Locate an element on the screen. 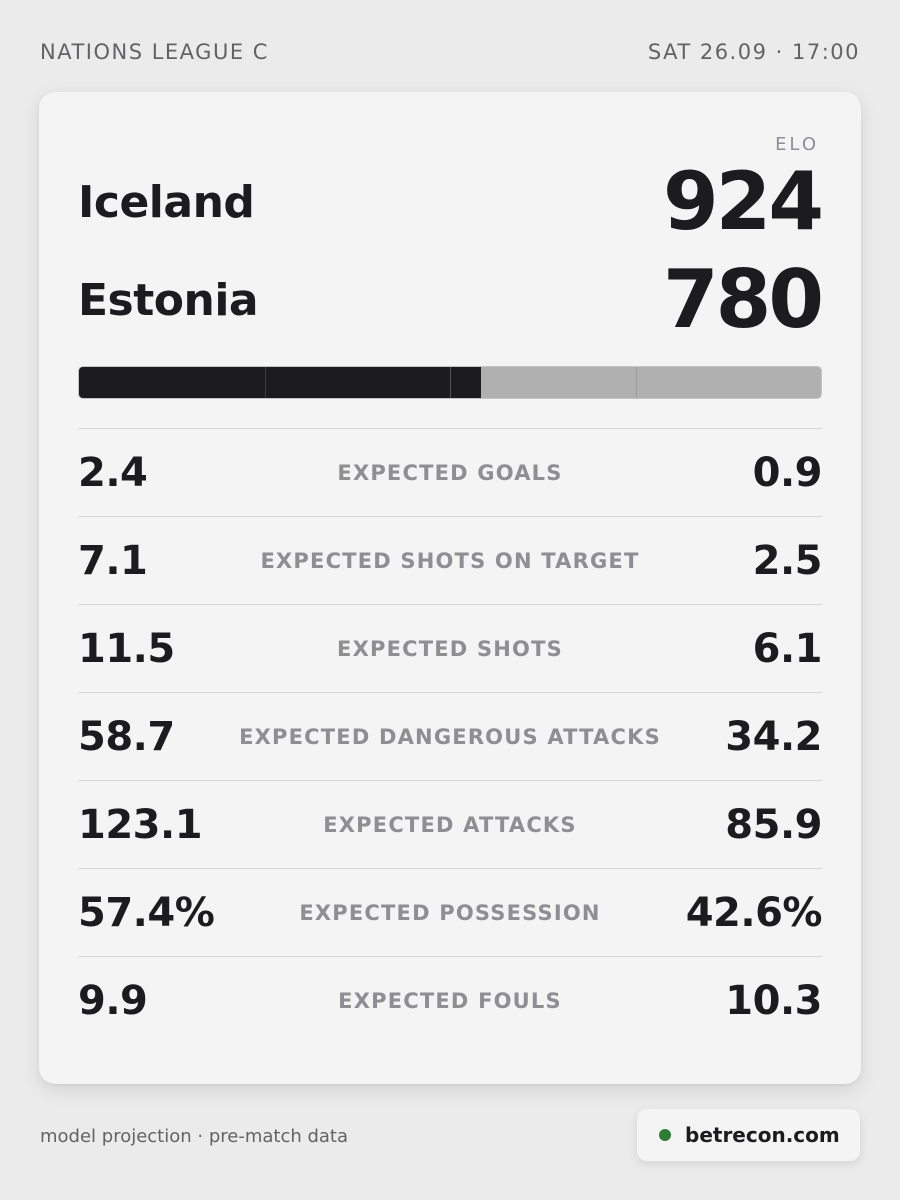 This screenshot has width=900, height=1200. stat-away-value: 0.9 is located at coordinates (787, 472).